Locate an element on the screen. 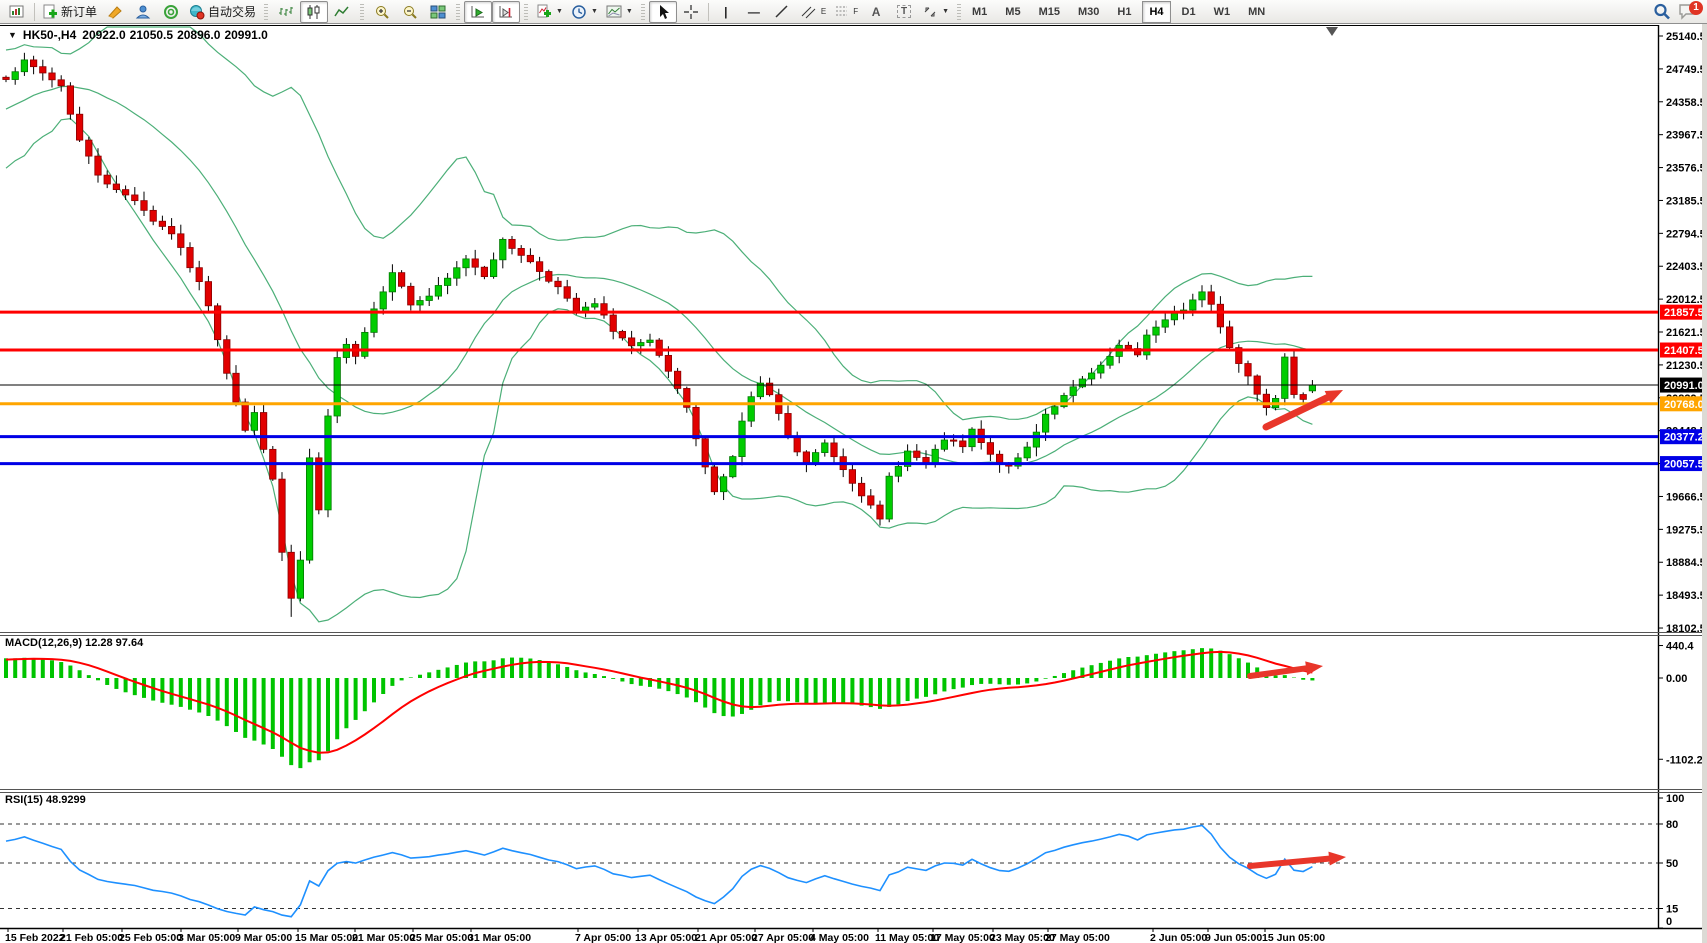 This screenshot has height=943, width=1707. channel-letter: E is located at coordinates (823, 11).